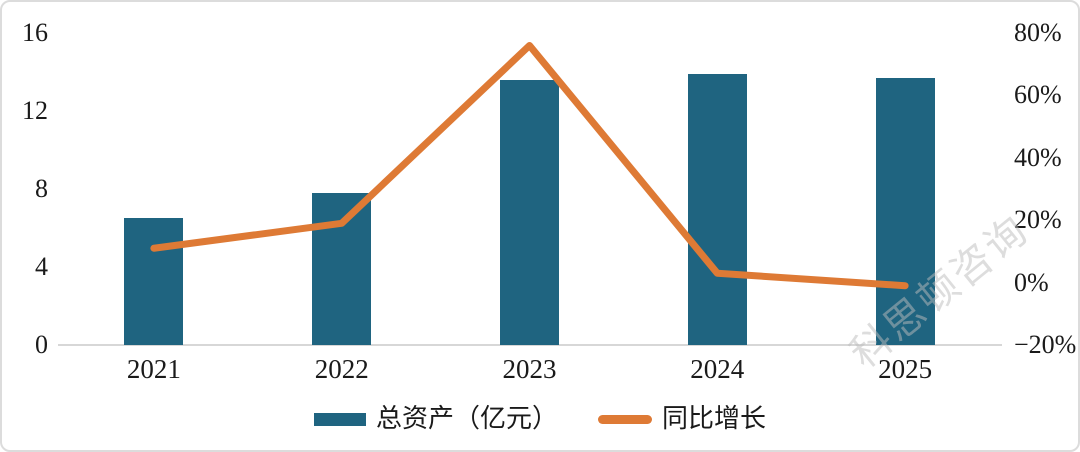 This screenshot has height=452, width=1080. What do you see at coordinates (905, 369) in the screenshot?
I see `x-axis-label-2025: 2025` at bounding box center [905, 369].